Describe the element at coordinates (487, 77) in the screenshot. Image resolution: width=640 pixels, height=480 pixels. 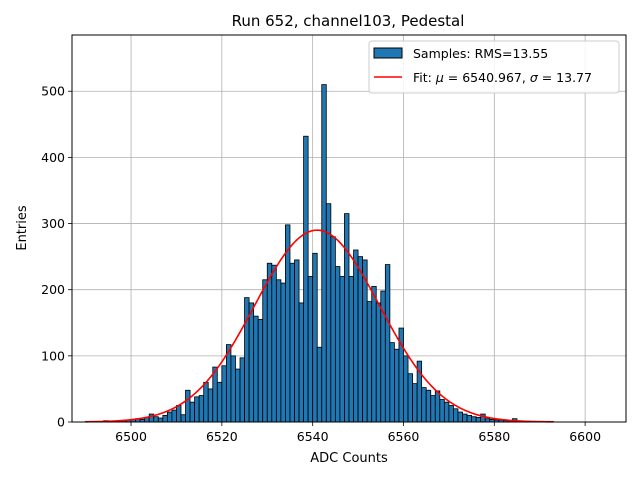
I see `legend-fit-mu-value: = 6540.967,` at that location.